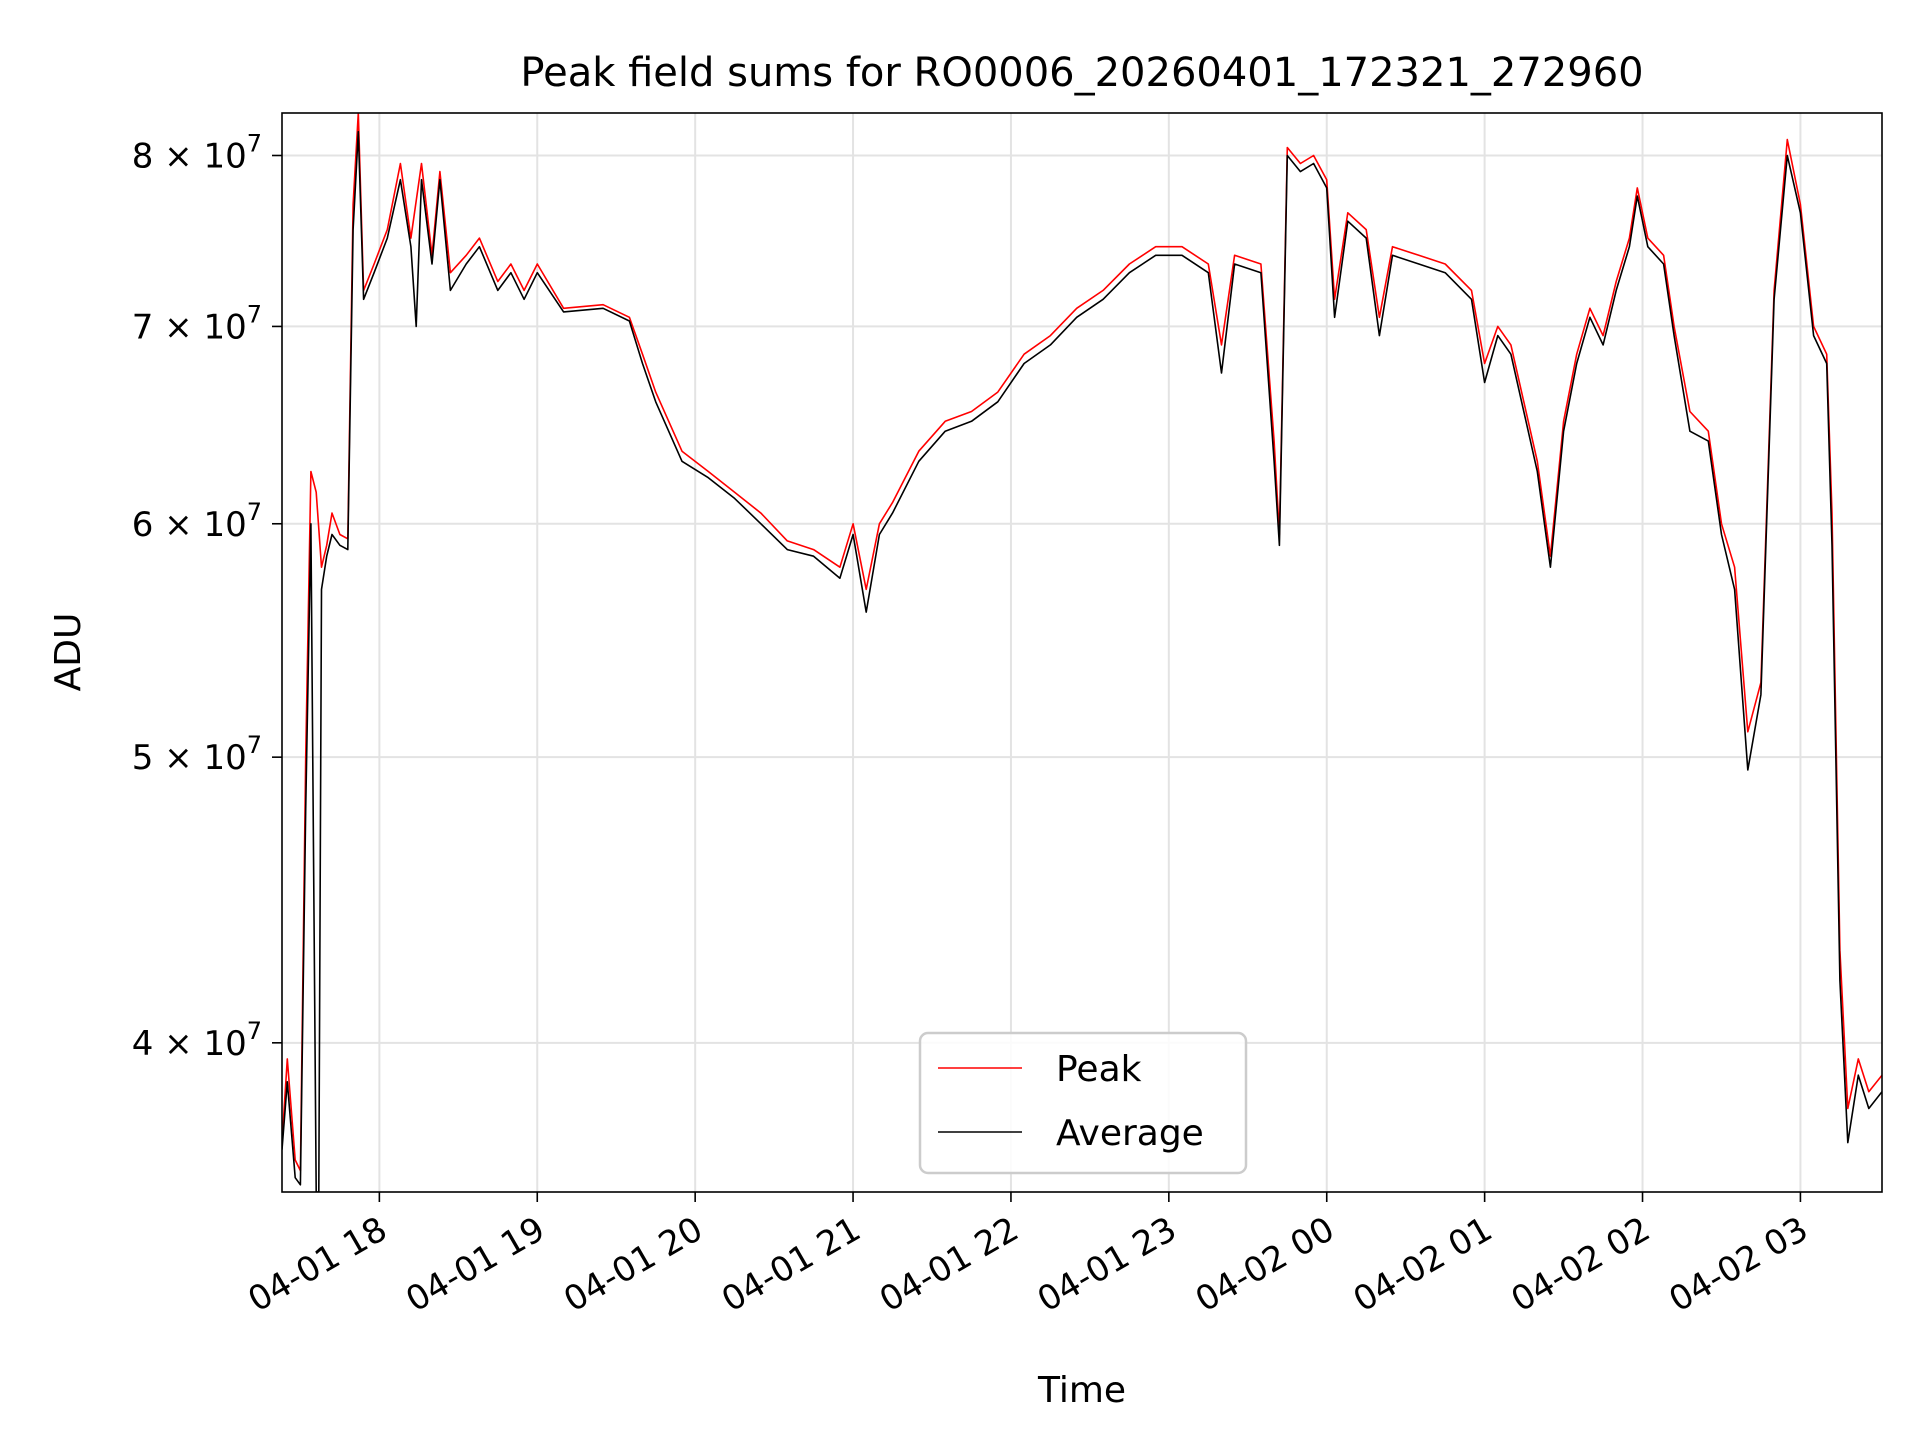 Image resolution: width=1920 pixels, height=1440 pixels. I want to click on legend: Peak Average, so click(1083, 1103).